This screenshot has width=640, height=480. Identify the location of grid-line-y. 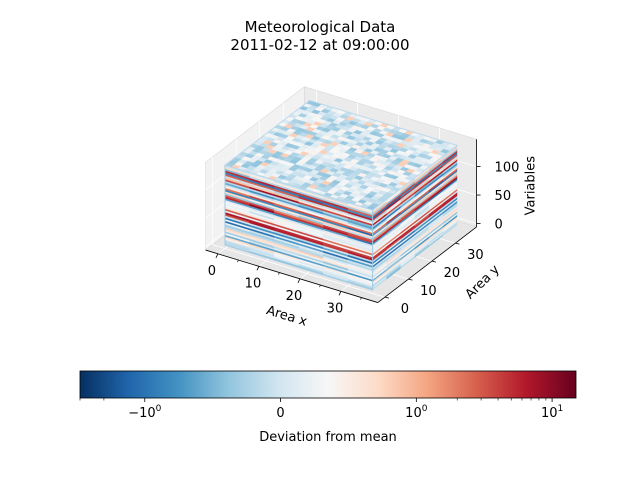
(299, 227).